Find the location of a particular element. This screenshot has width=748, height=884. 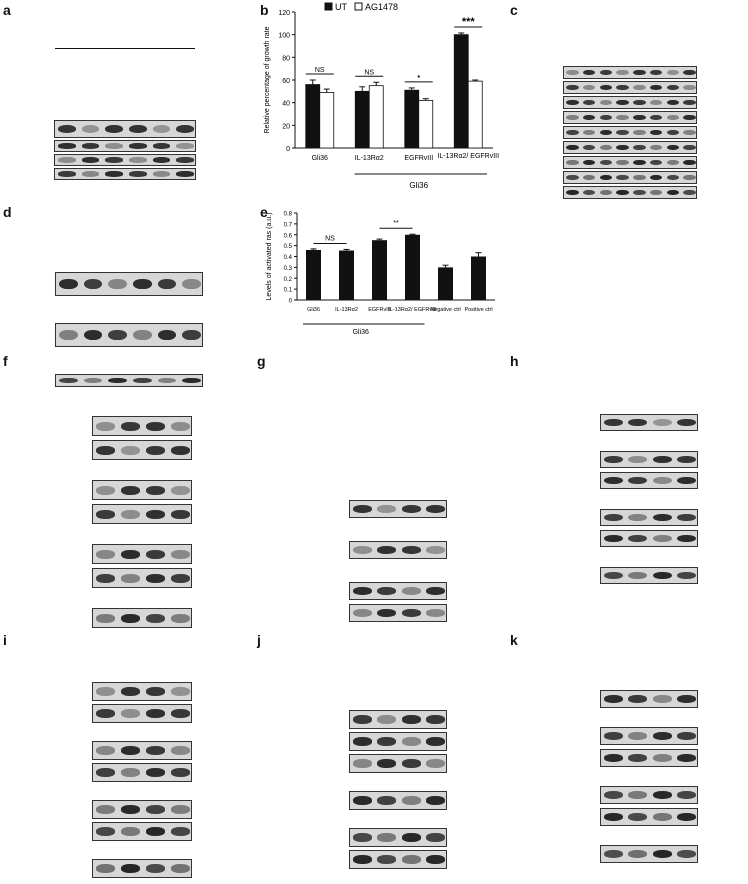

panel-h-western-blot is located at coordinates (626, 490).